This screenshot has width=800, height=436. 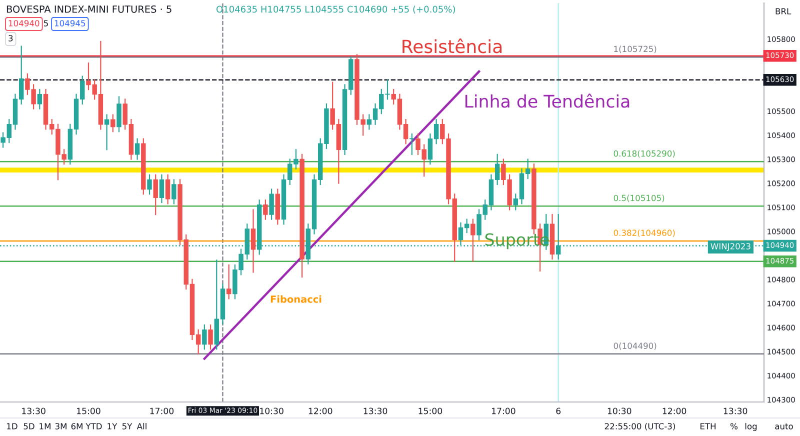 I want to click on ref-line-label: 1(105725), so click(x=635, y=50).